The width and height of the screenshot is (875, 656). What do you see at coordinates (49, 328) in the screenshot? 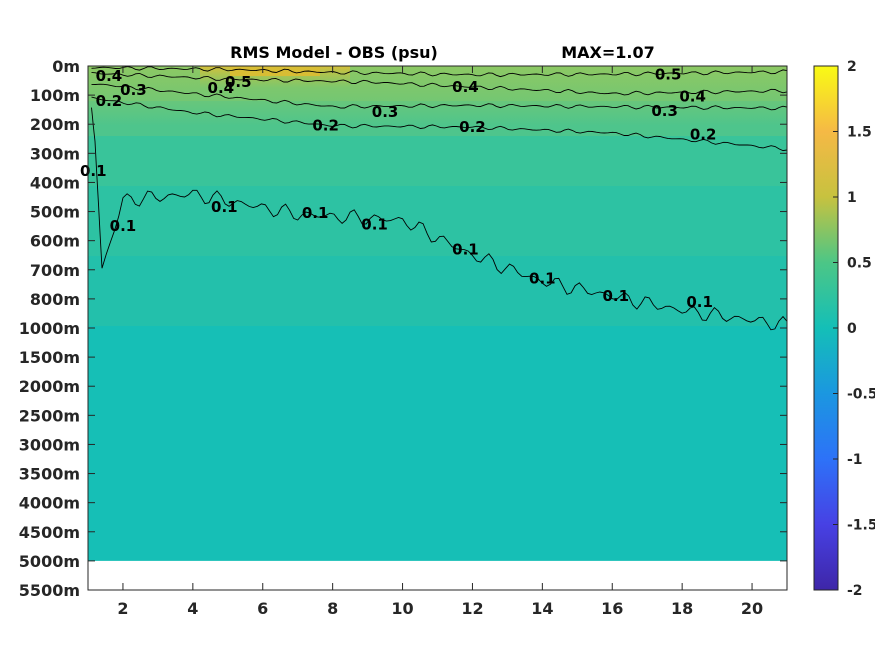
I see `y-tick-label: 1000m` at bounding box center [49, 328].